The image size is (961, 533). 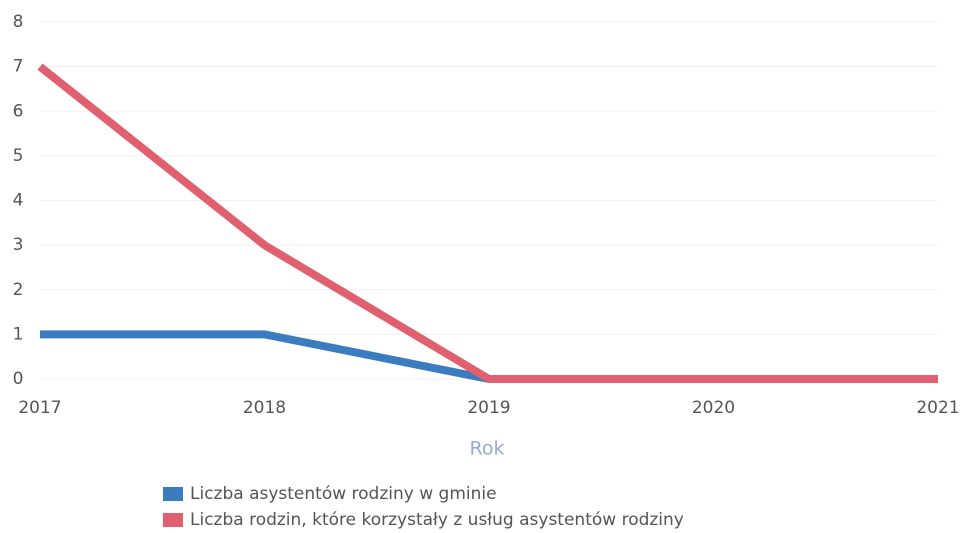 I want to click on x-tick-label: 2018, so click(x=264, y=408).